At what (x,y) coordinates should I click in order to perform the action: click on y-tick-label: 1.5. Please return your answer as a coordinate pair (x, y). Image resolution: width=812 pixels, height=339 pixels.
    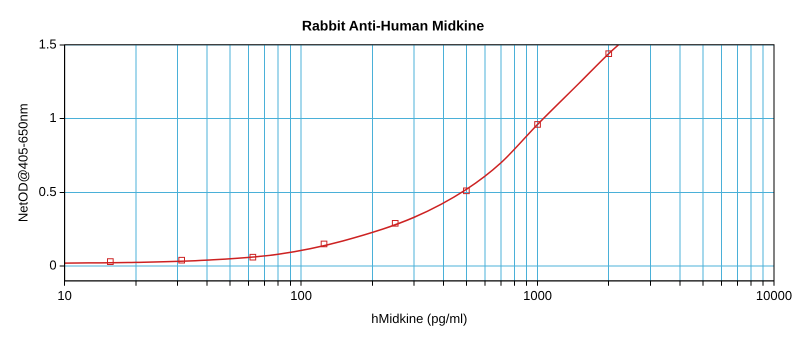
    Looking at the image, I should click on (47, 44).